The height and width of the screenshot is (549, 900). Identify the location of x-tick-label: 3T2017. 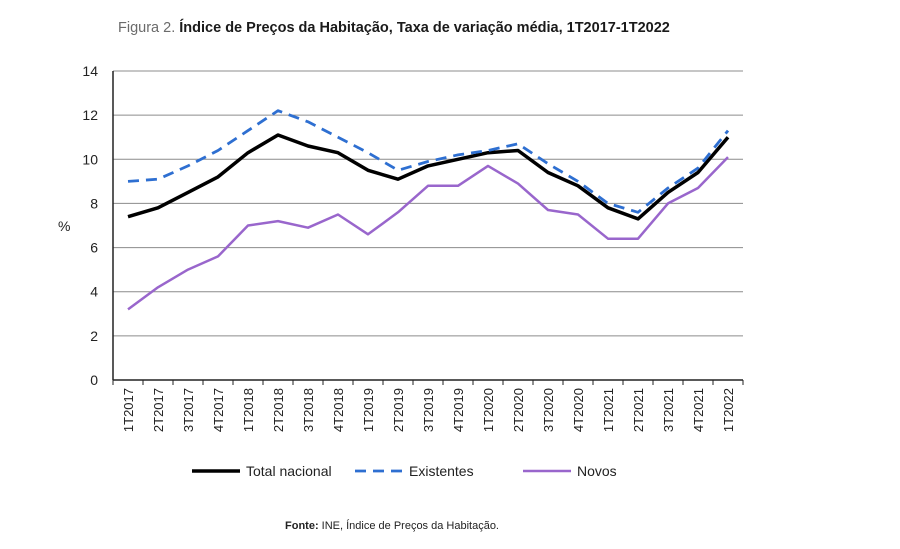
(188, 410).